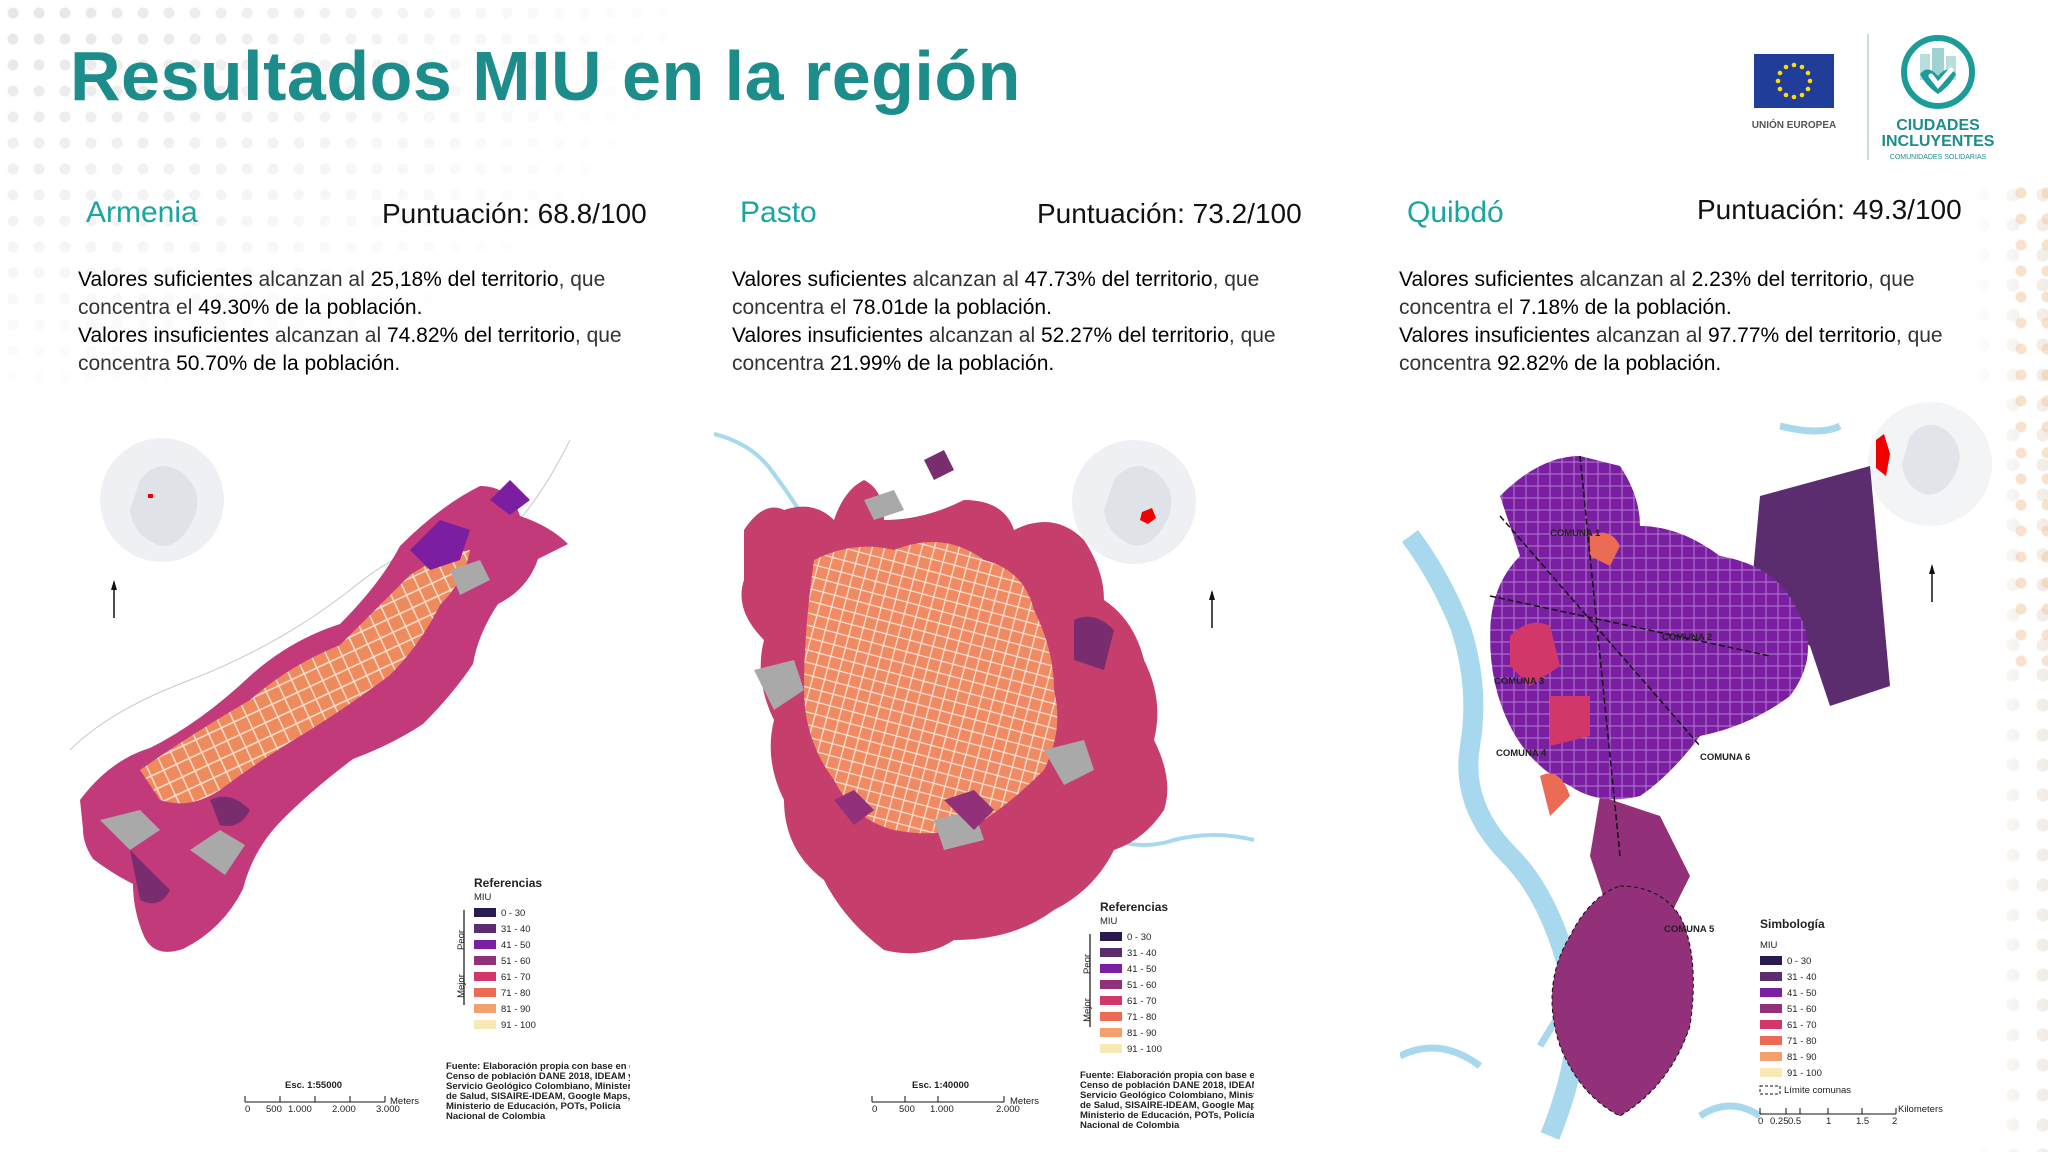  Describe the element at coordinates (300, 1109) in the screenshot. I see `scale-tick: 1.000` at that location.